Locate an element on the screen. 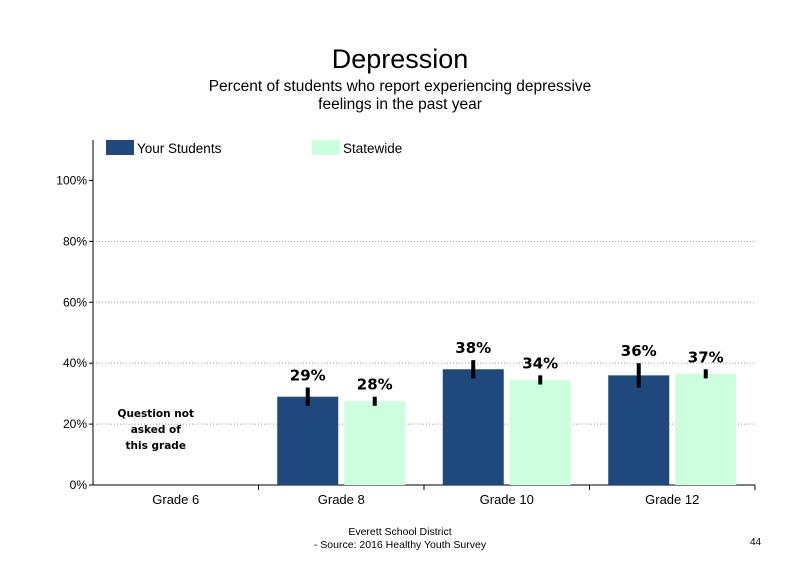  chart-title: Depression is located at coordinates (400, 59).